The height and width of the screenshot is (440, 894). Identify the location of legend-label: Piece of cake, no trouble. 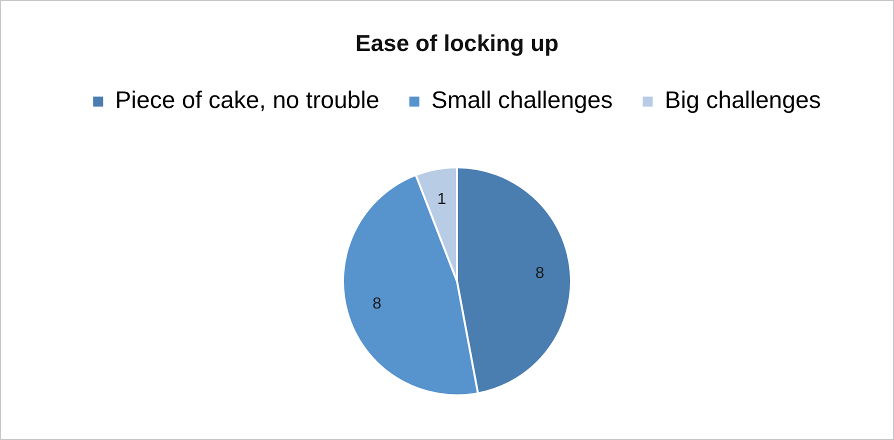
(247, 100).